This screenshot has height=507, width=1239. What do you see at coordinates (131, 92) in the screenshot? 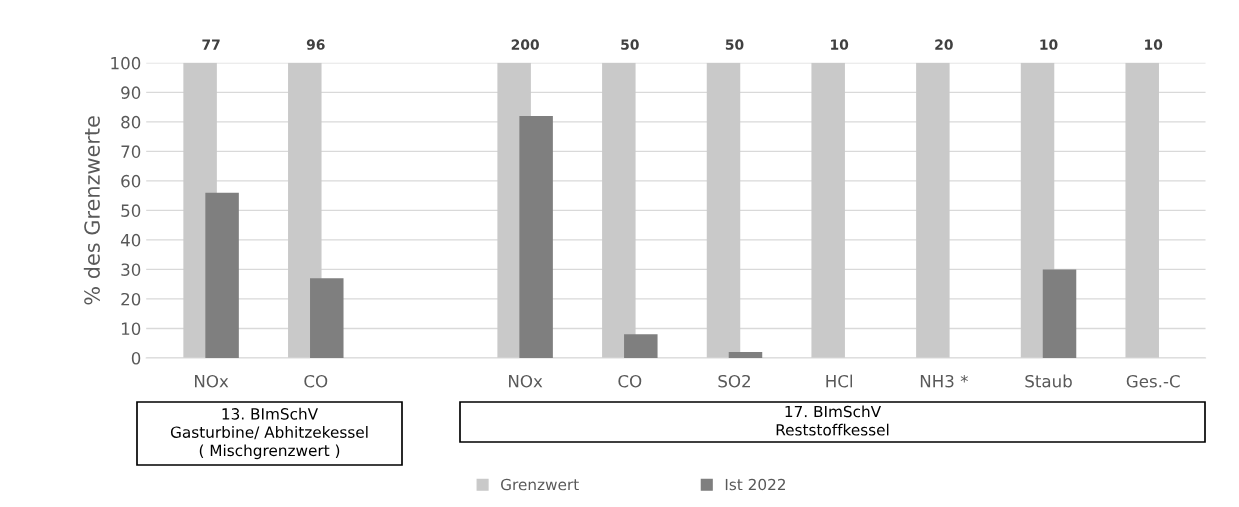
I see `y-tick-label: 90` at bounding box center [131, 92].